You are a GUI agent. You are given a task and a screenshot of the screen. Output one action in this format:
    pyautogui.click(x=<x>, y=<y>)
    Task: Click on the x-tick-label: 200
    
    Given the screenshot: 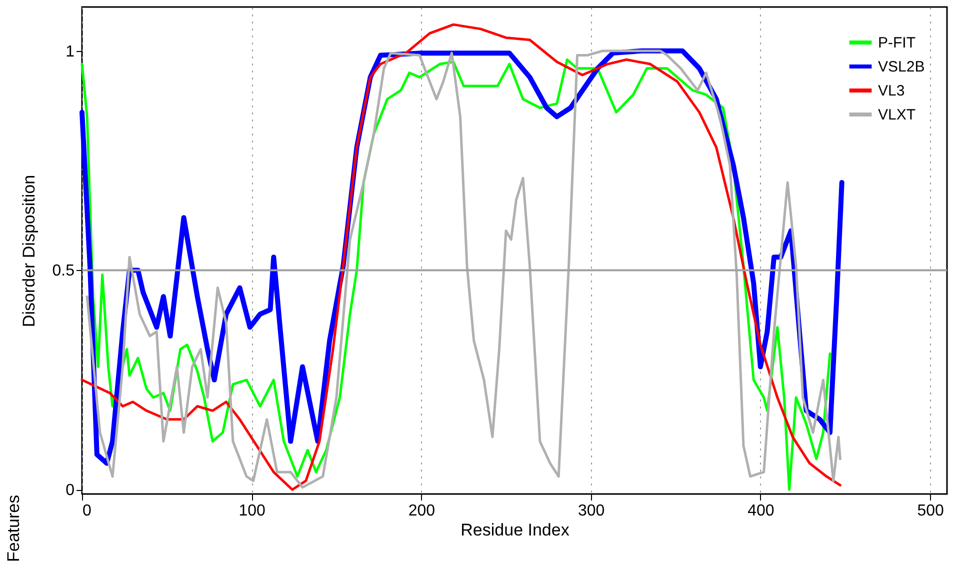 What is the action you would take?
    pyautogui.click(x=422, y=511)
    